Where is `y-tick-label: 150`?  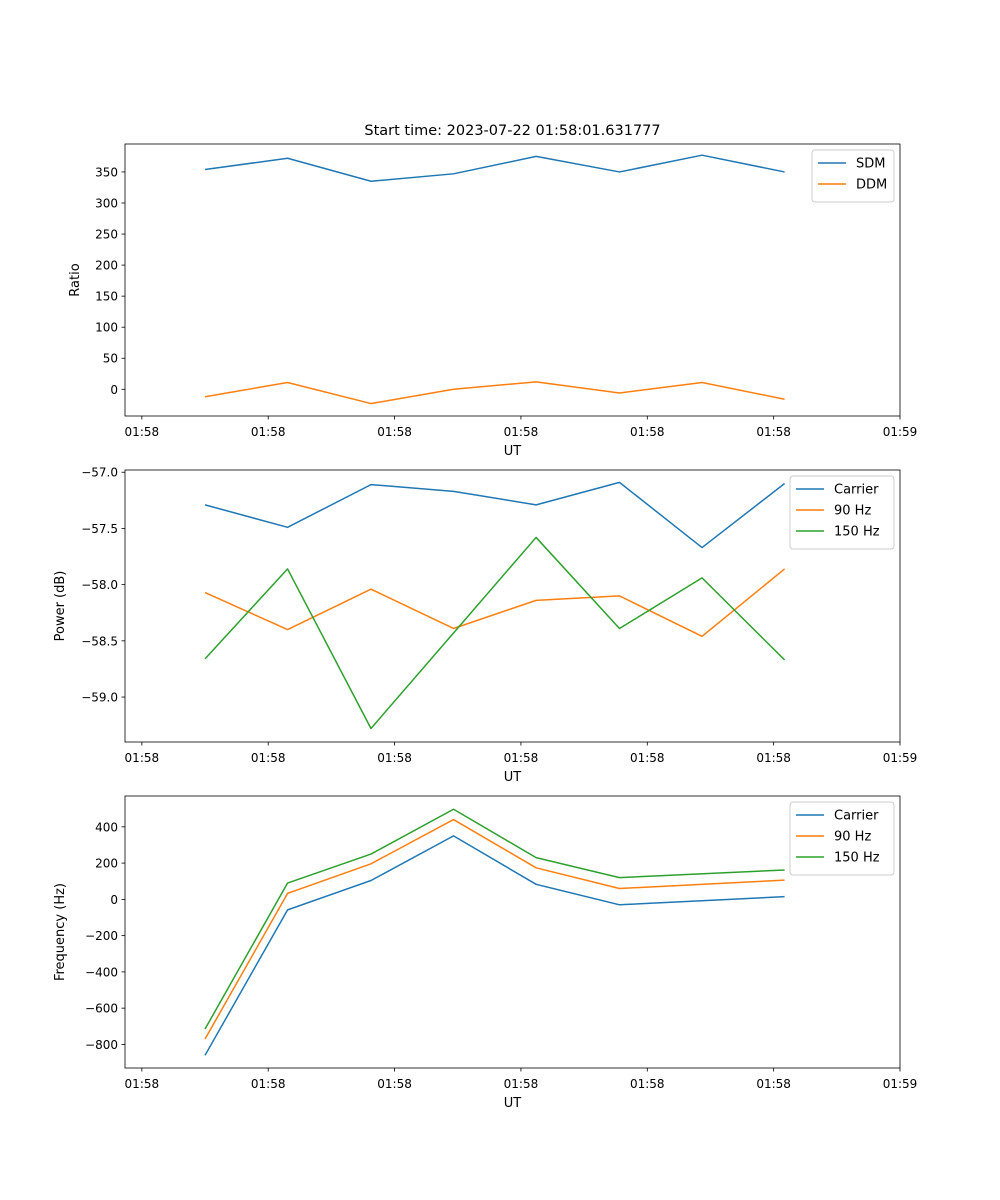
y-tick-label: 150 is located at coordinates (106, 297).